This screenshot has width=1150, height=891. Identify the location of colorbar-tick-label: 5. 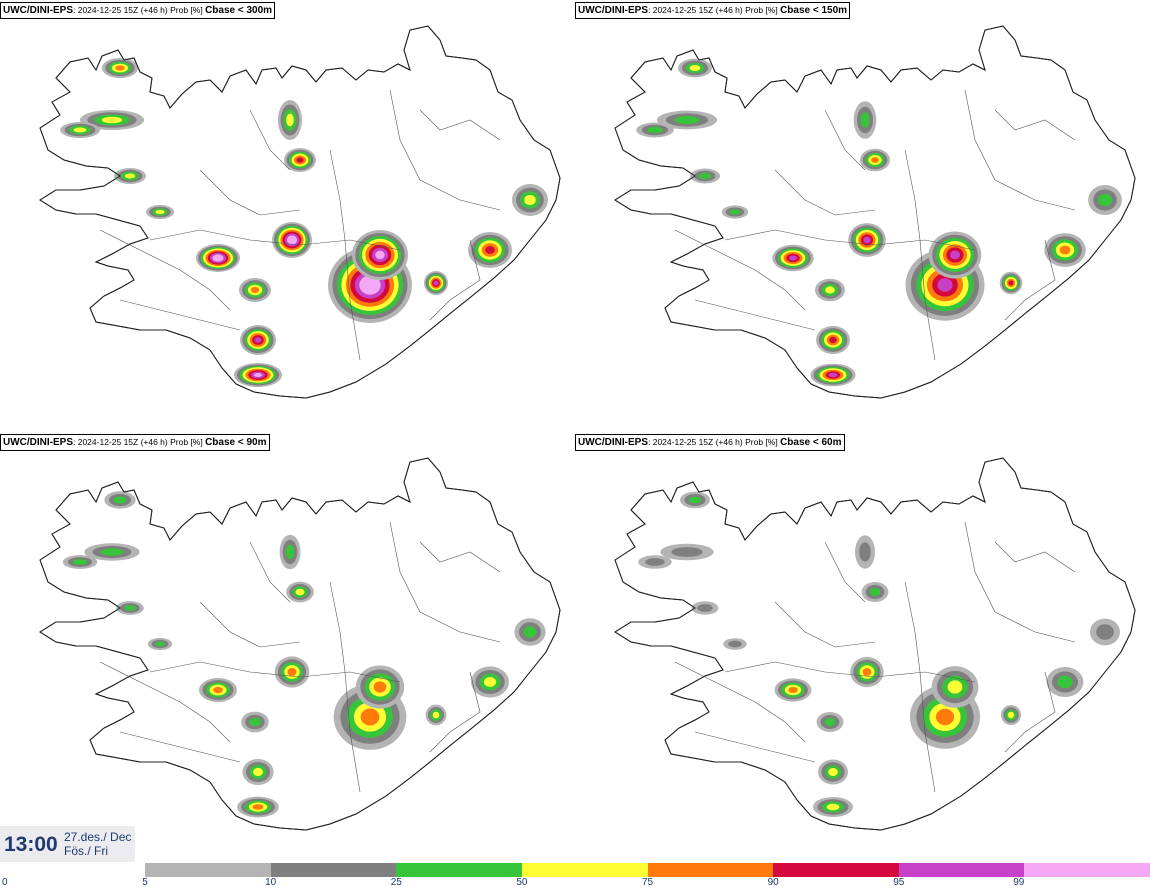
(145, 882).